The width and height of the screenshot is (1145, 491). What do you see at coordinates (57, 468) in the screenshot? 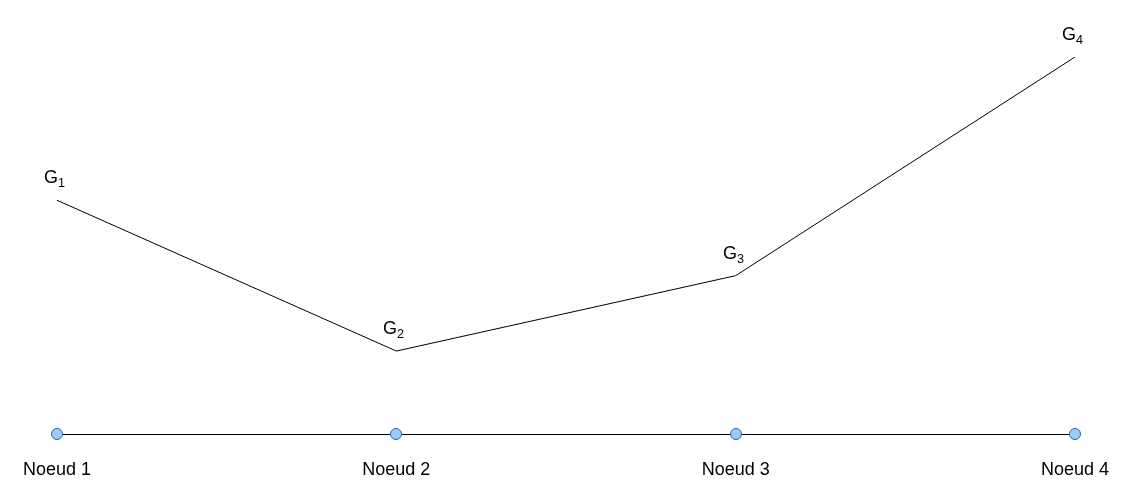
I see `x-tick-label: Noeud 1` at bounding box center [57, 468].